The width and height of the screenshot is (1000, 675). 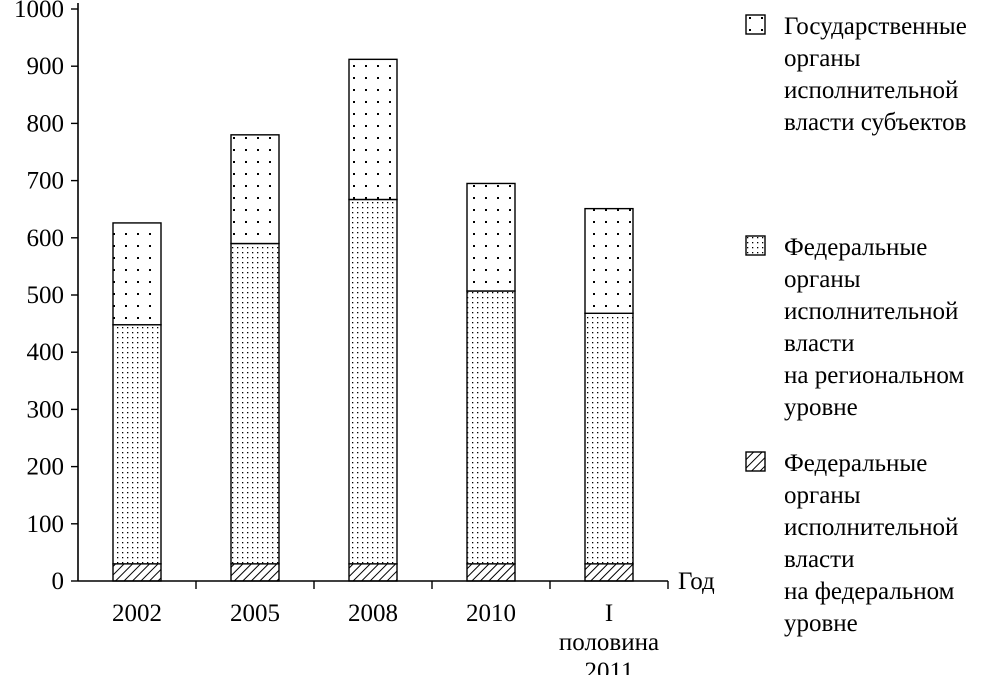 I want to click on x-tick-label-line: 2005, so click(x=255, y=613).